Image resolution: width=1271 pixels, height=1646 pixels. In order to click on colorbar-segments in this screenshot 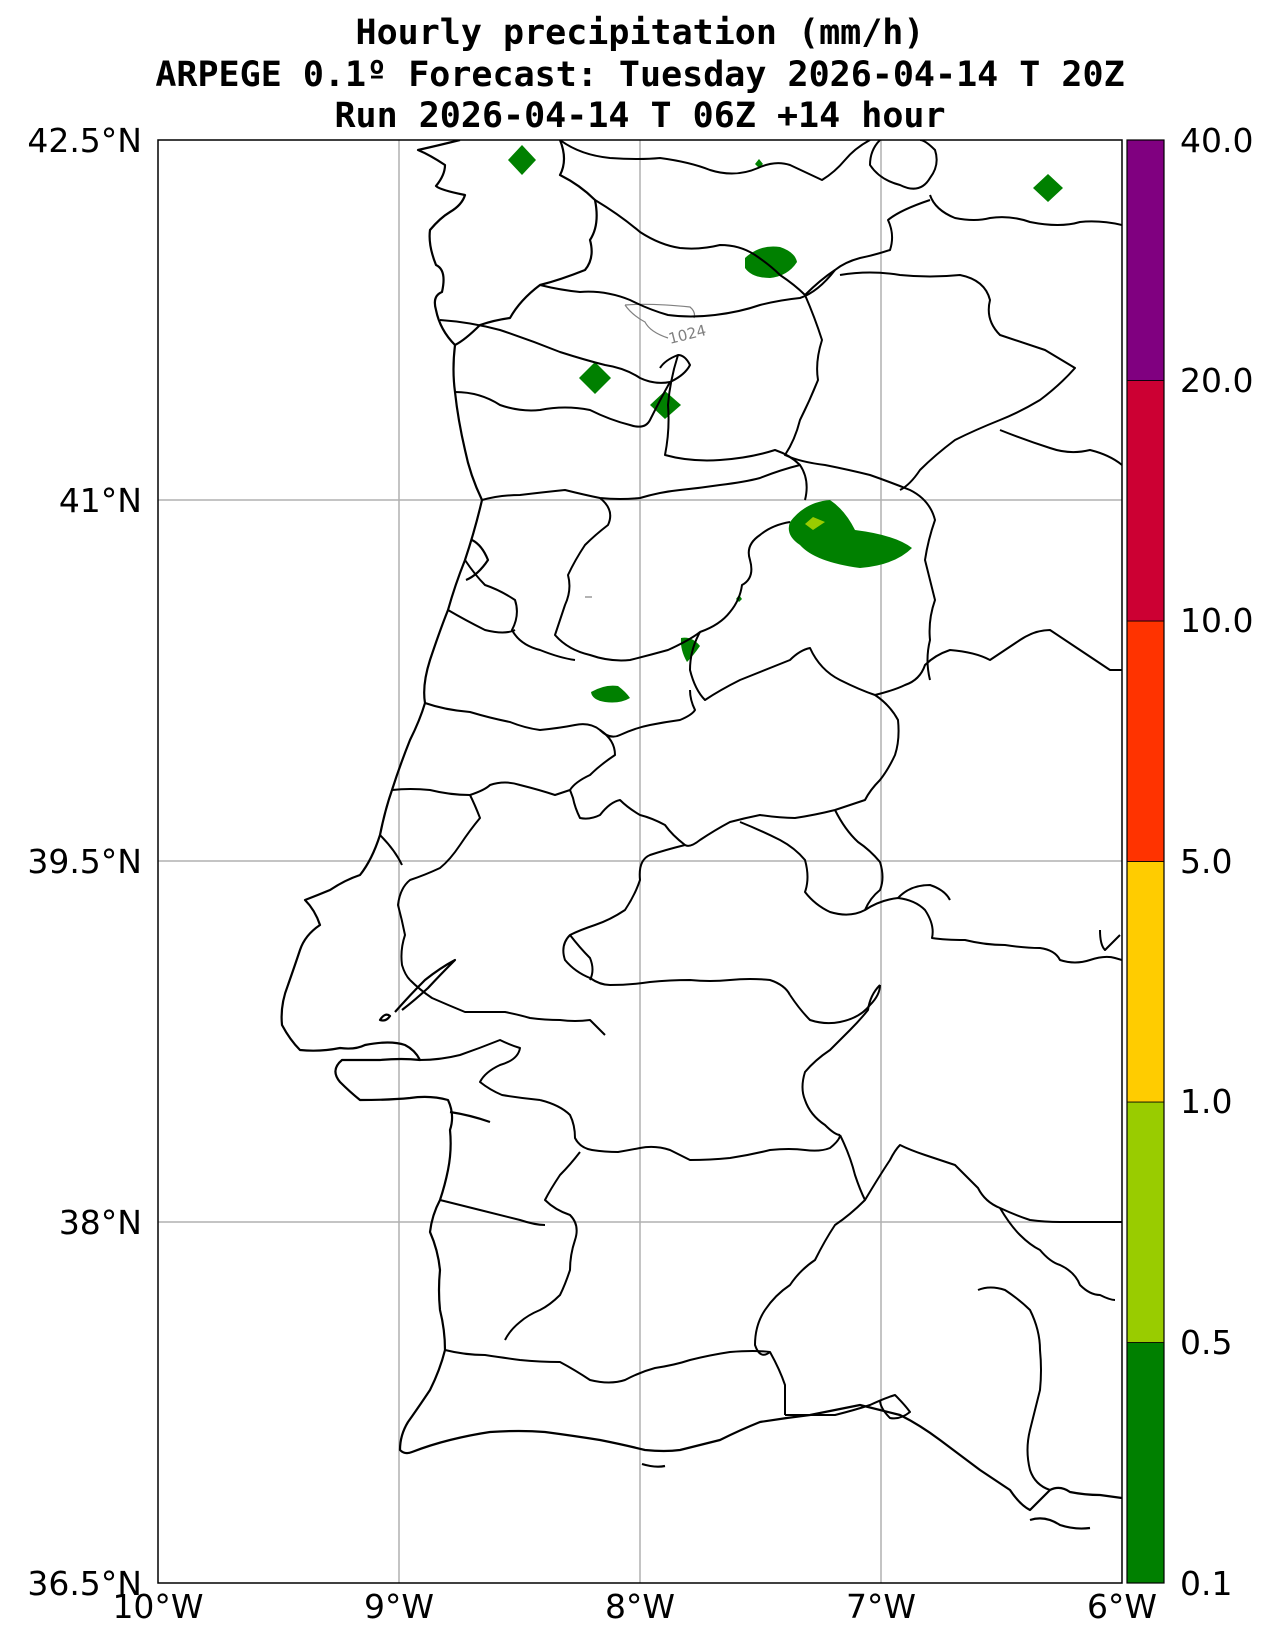, I will do `click(1145, 861)`.